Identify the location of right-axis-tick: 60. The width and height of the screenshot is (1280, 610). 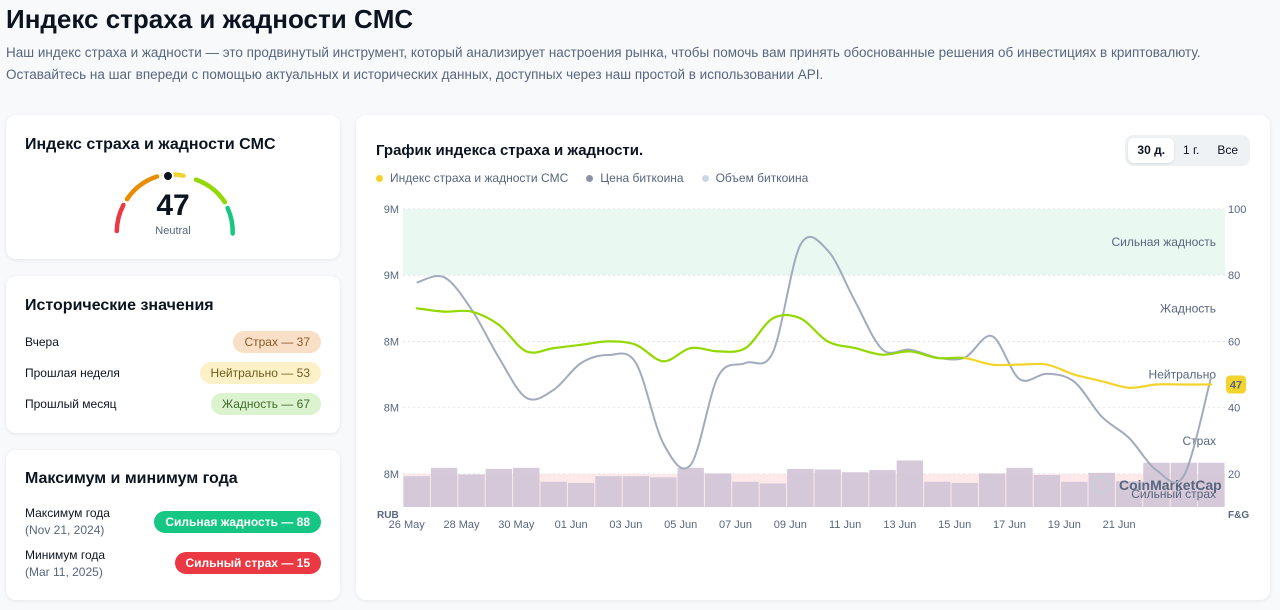
(1234, 342).